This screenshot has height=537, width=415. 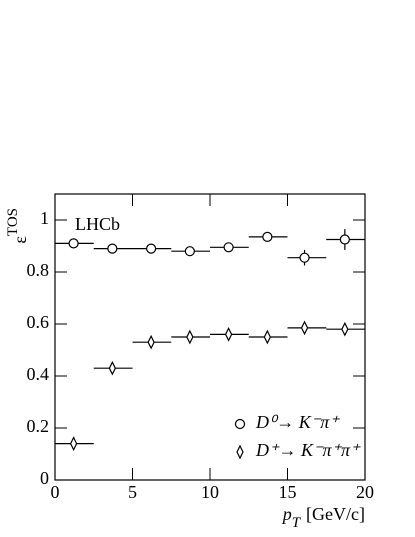 What do you see at coordinates (210, 492) in the screenshot?
I see `x-tick-label: 10` at bounding box center [210, 492].